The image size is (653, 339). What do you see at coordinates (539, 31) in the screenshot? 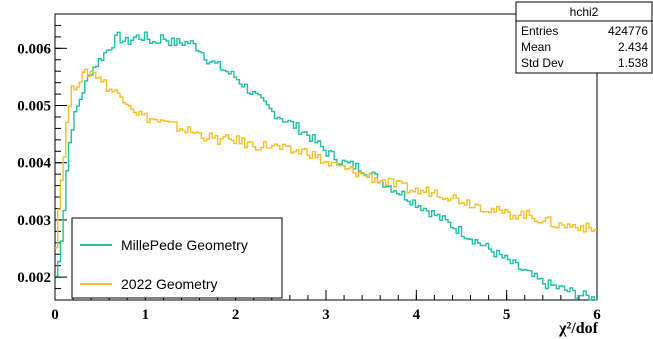
I see `stats-entries-label: Entries` at bounding box center [539, 31].